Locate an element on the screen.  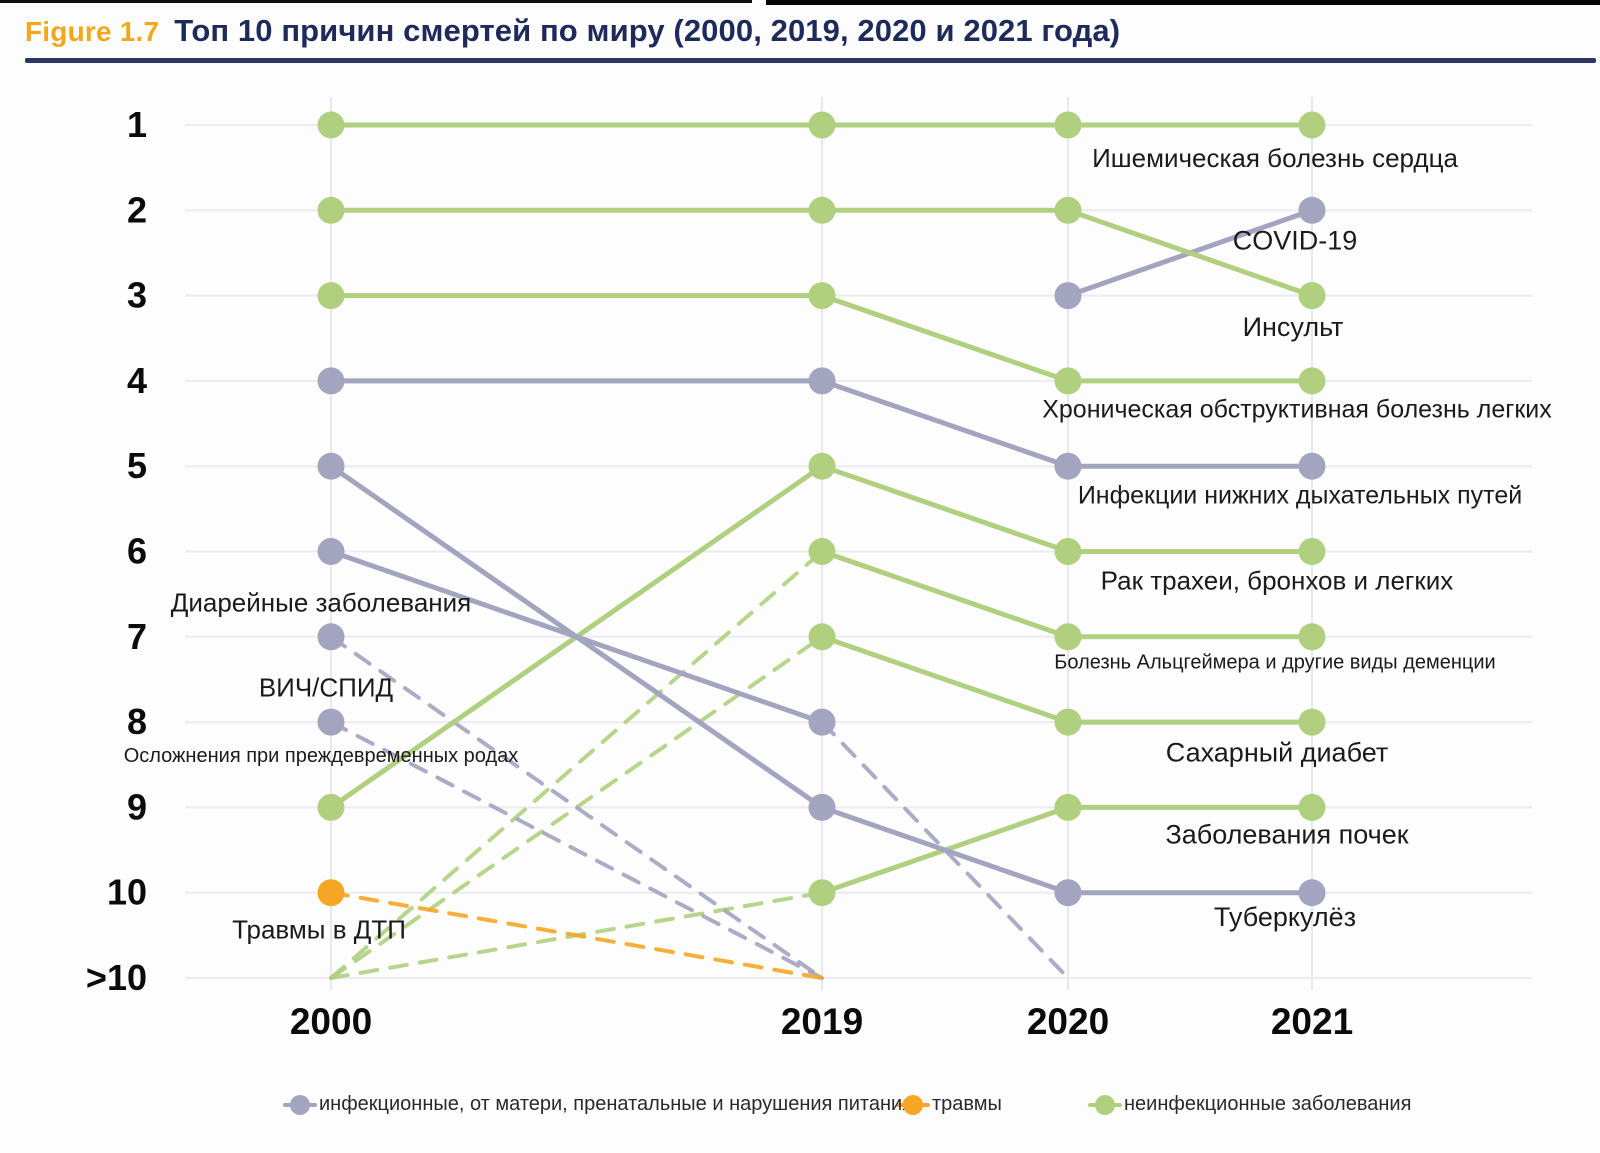
rank-axis-label-9: 9 is located at coordinates (137, 806).